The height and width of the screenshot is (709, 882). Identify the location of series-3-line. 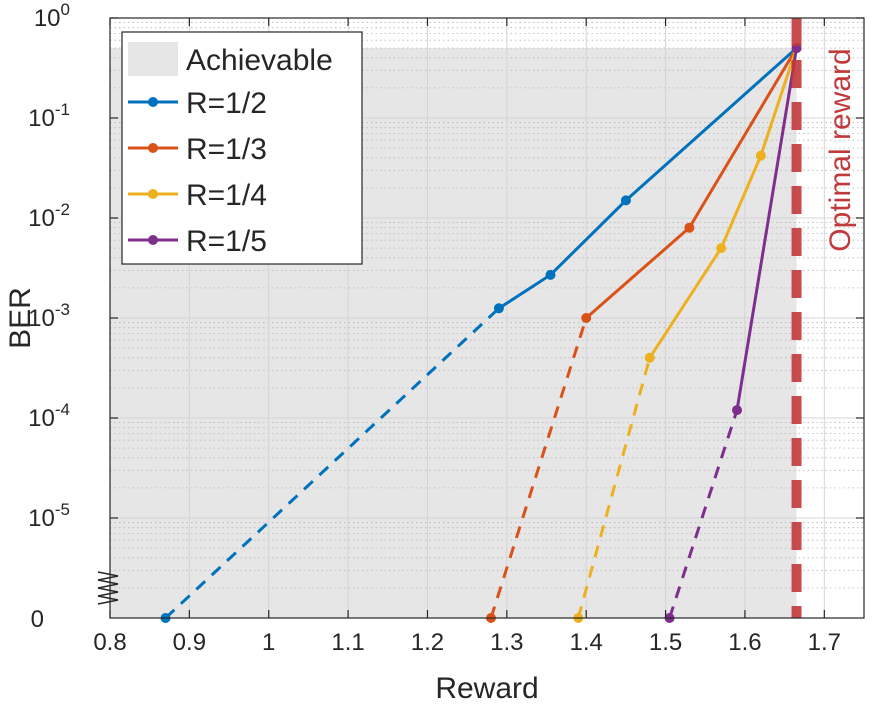
(723, 203).